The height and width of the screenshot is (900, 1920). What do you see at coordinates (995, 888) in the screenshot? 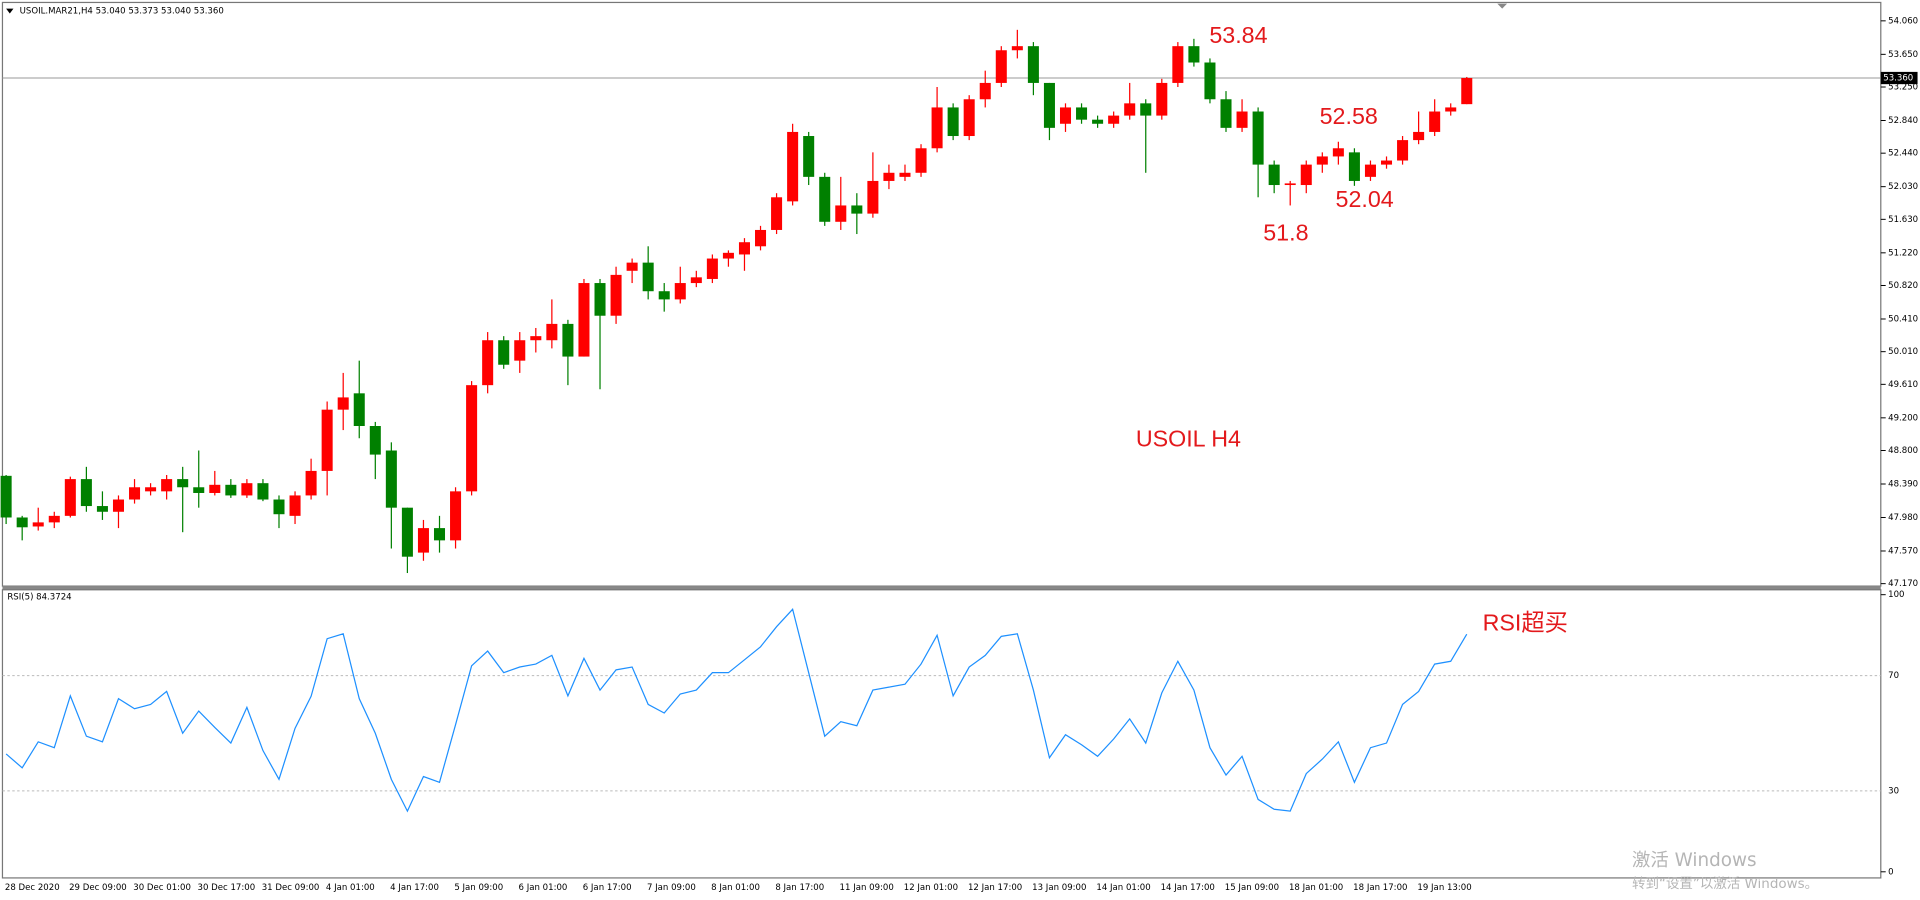
I see `x-tick-label: 12 Jan 17:00` at bounding box center [995, 888].